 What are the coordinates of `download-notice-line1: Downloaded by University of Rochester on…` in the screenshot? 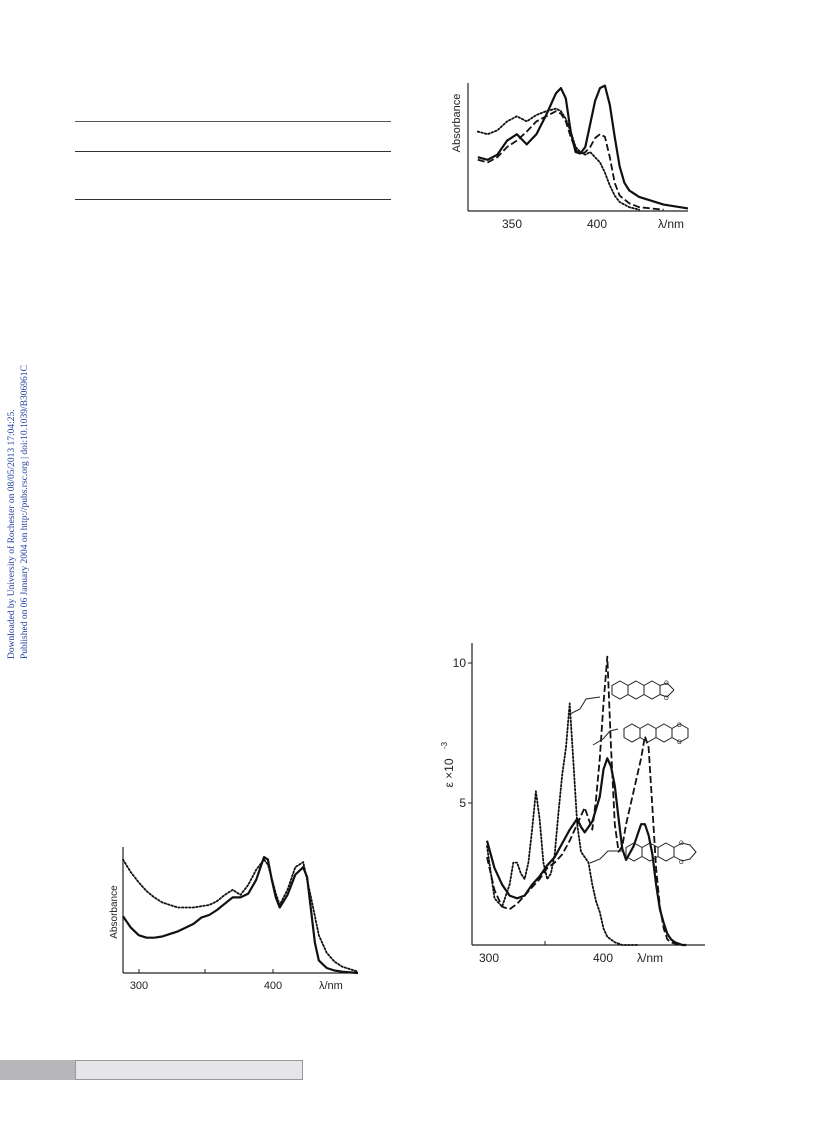 It's located at (11, 534).